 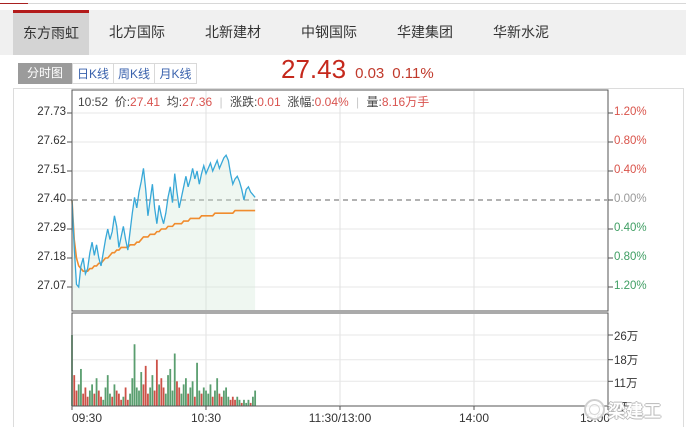 What do you see at coordinates (51, 141) in the screenshot?
I see `price-axis-label: 27.62` at bounding box center [51, 141].